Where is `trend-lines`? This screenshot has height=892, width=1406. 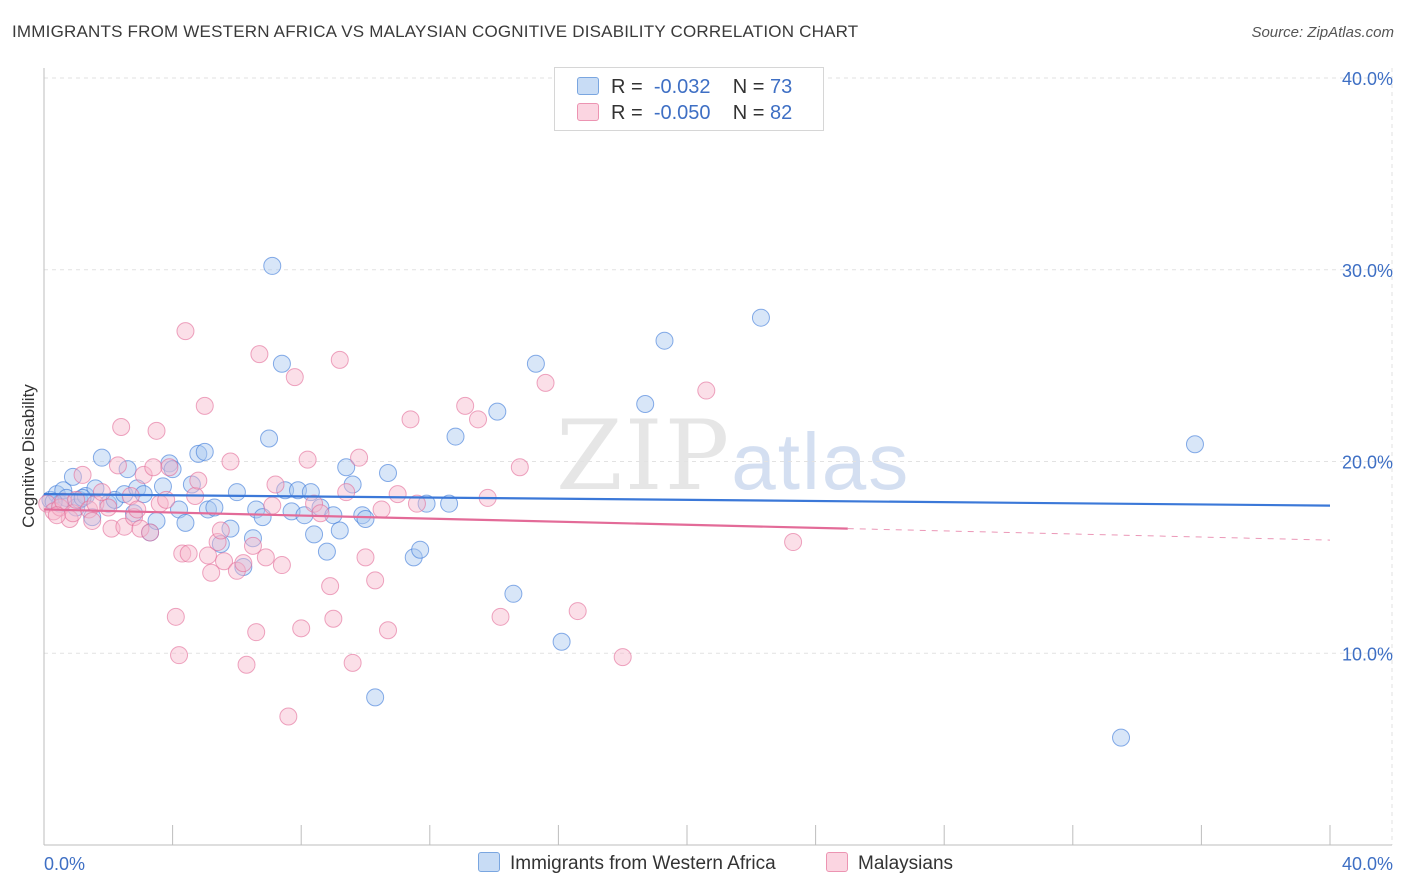 trend-lines is located at coordinates (687, 516).